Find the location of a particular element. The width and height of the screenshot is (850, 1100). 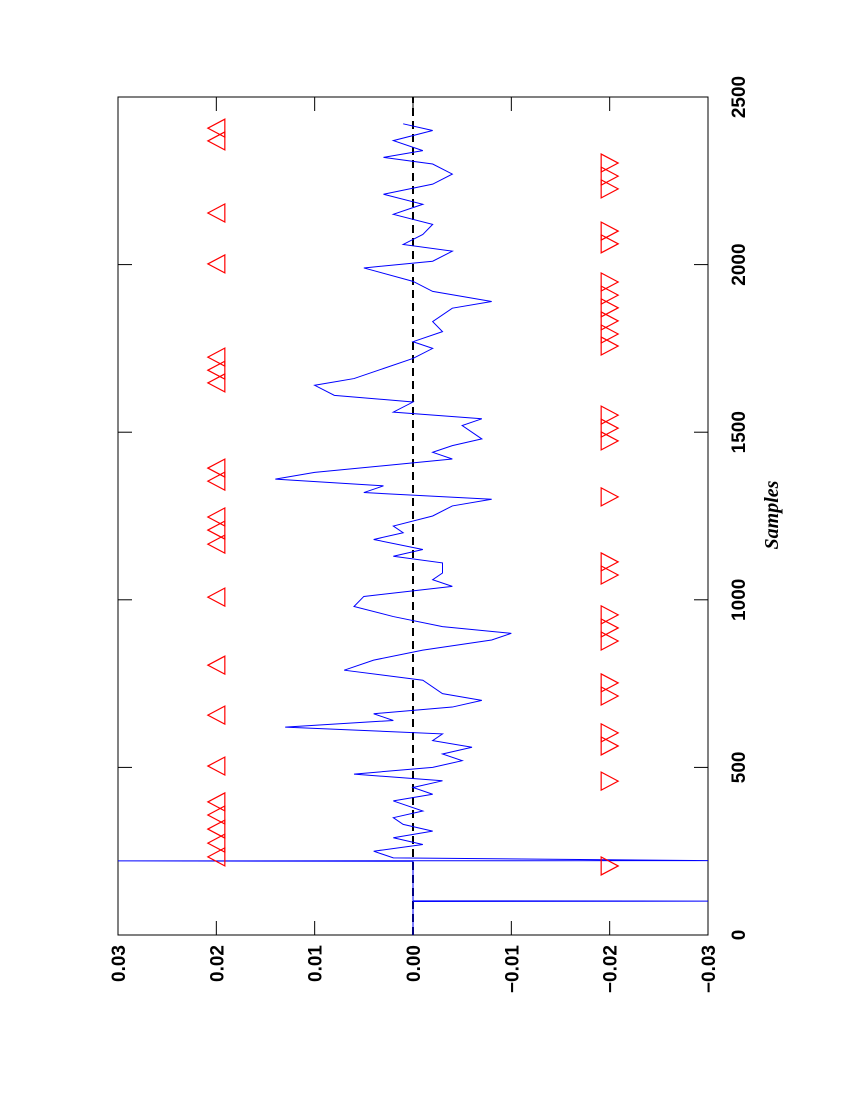

x-axis-label: Samples is located at coordinates (772, 514).